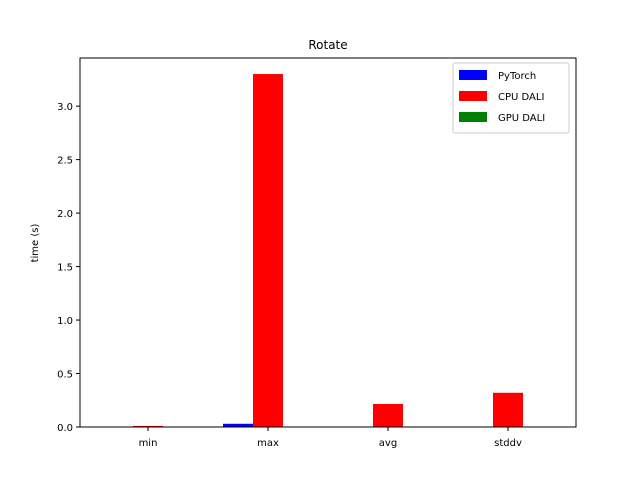  Describe the element at coordinates (327, 45) in the screenshot. I see `chart-title: Rotate` at that location.